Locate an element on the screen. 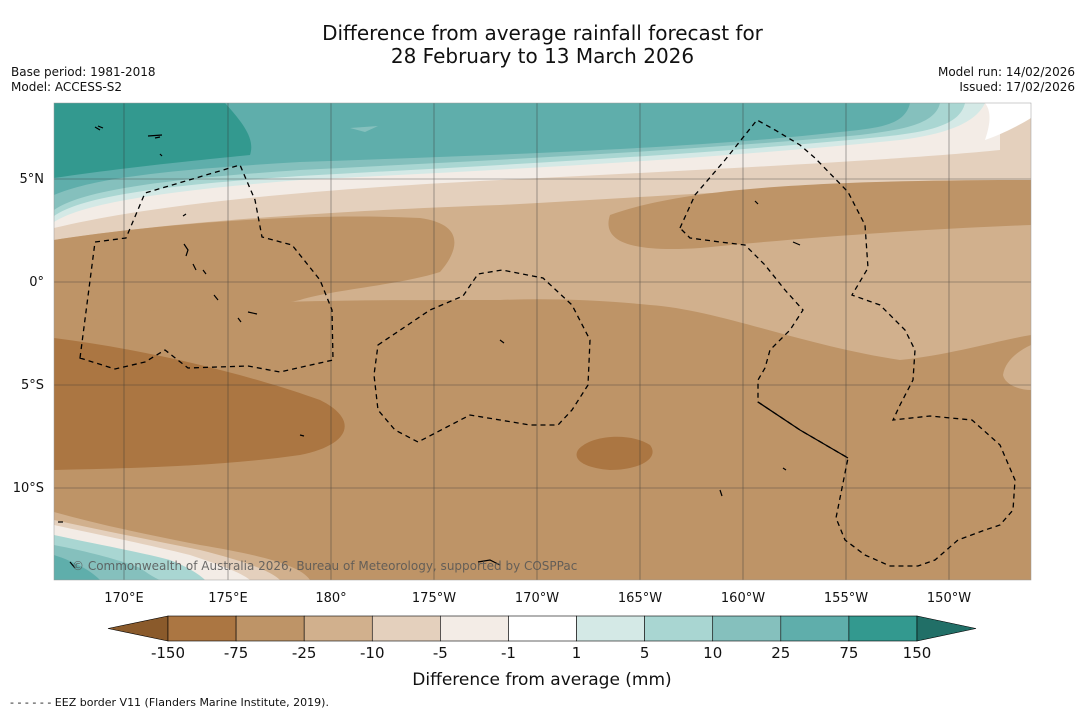 Image resolution: width=1085 pixels, height=713 pixels. field-zero-ne is located at coordinates (1008, 121).